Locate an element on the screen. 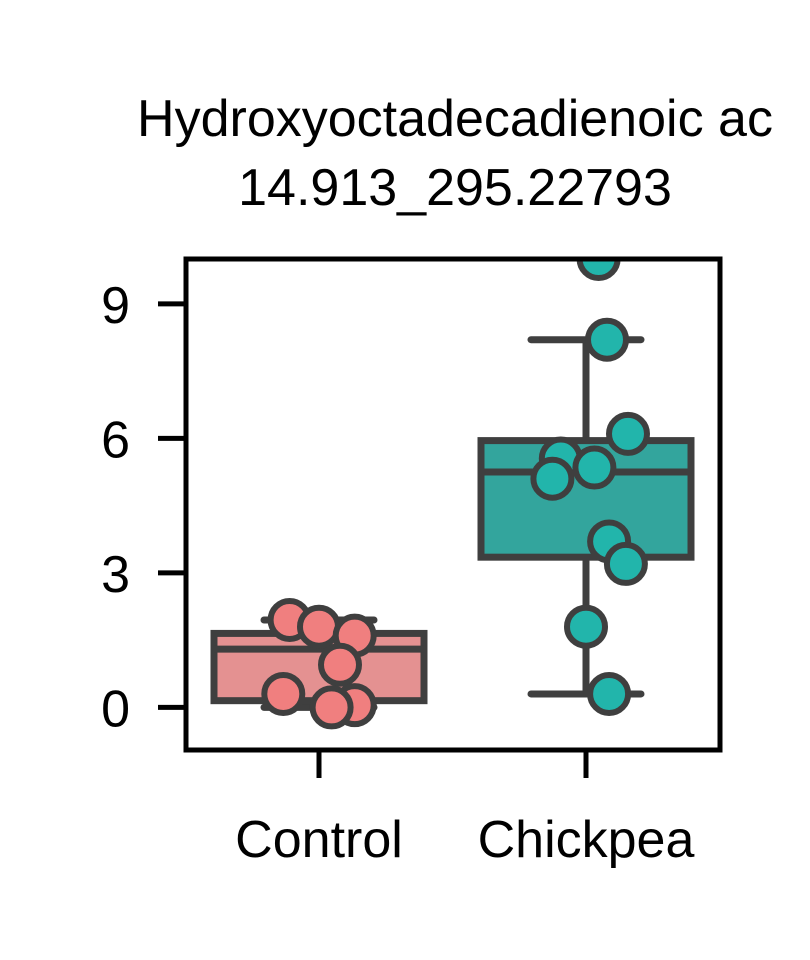 The image size is (810, 960). chart-title-line-2: 14.913_295.22793 is located at coordinates (455, 188).